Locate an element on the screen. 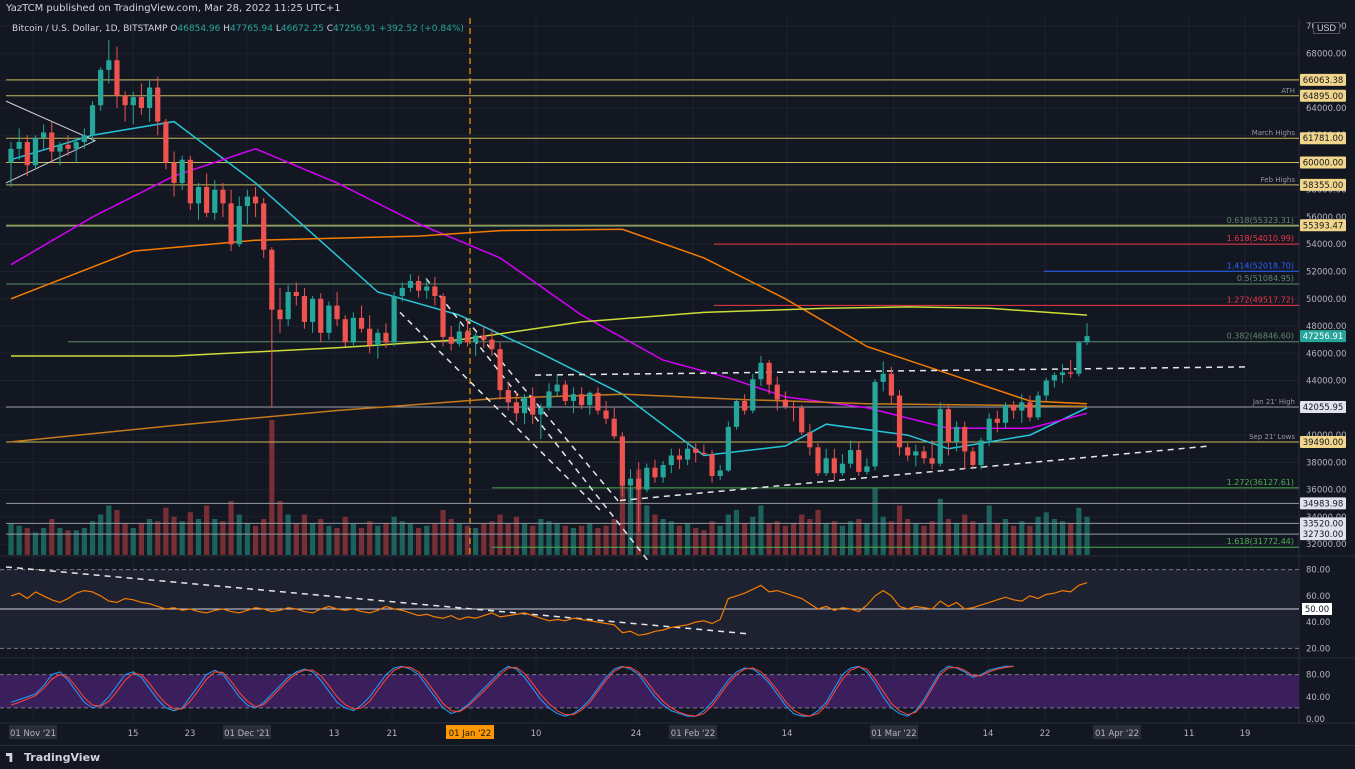 This screenshot has width=1355, height=769. time-tick-label: 24 is located at coordinates (636, 734).